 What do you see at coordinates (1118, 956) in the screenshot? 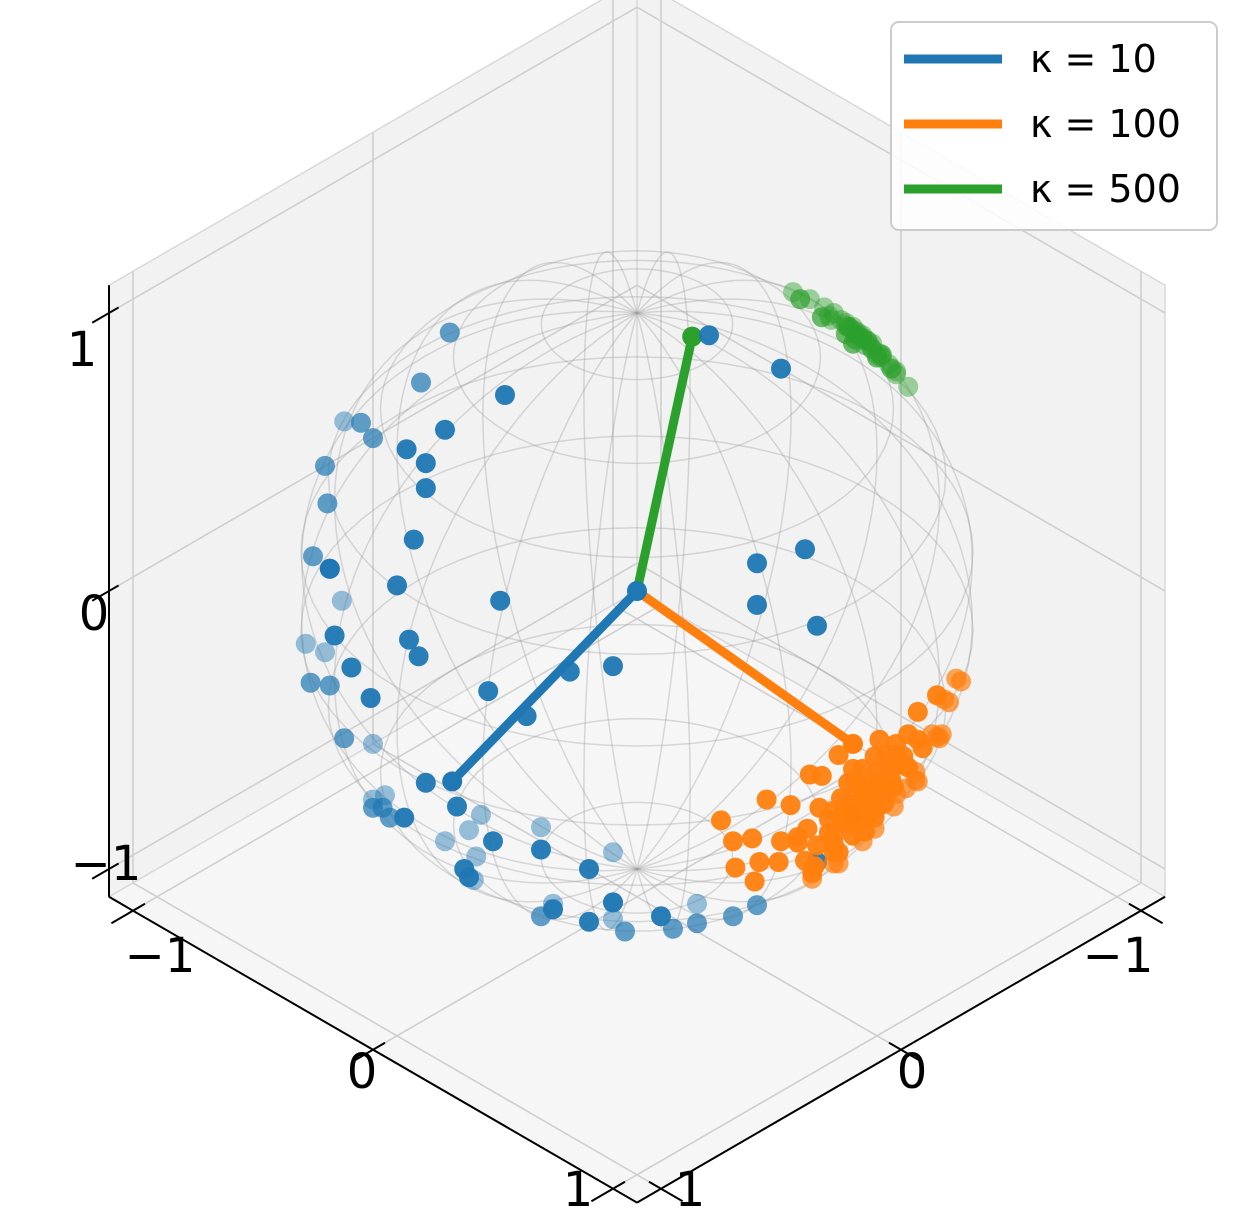
I see `x-tick-label-1: −1` at bounding box center [1118, 956].